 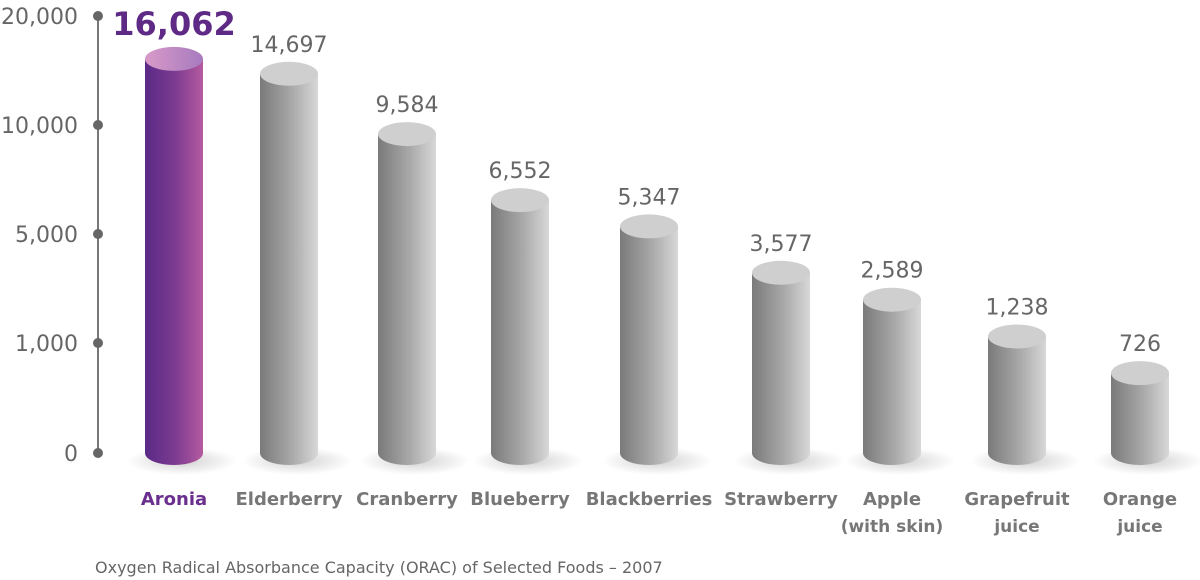 I want to click on x-axis-category-label: Orange, so click(x=1140, y=499).